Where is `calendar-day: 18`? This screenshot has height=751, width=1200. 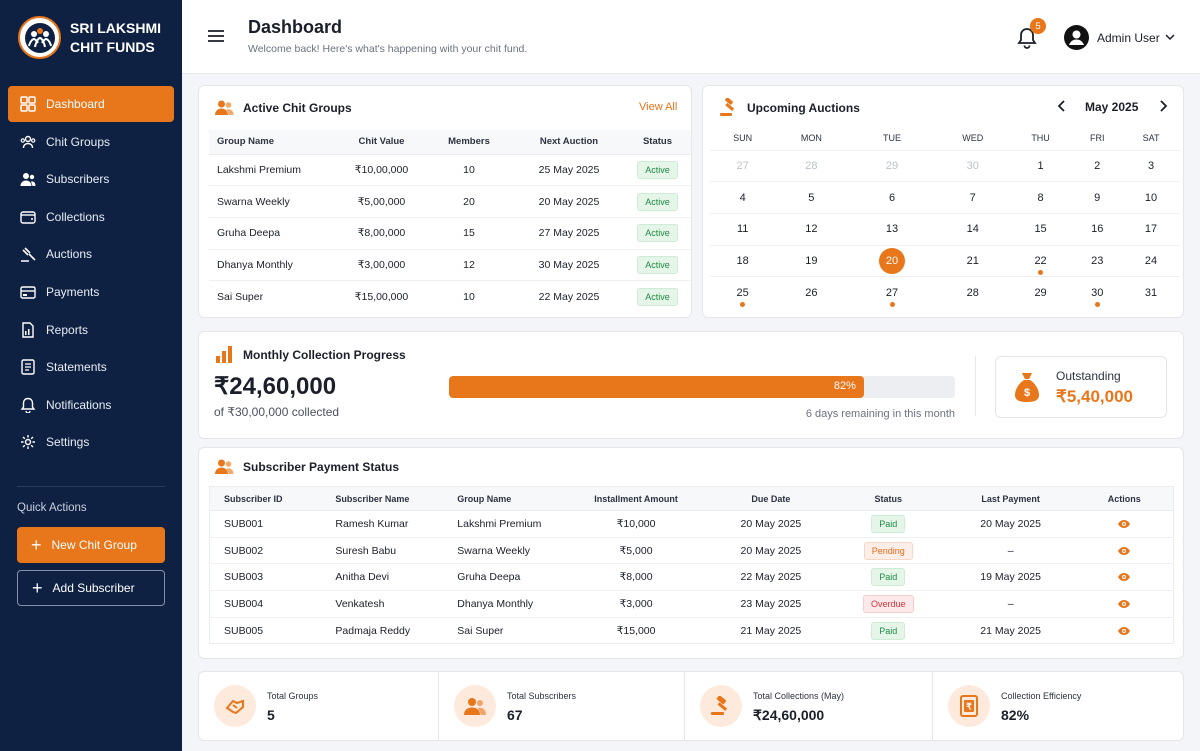
calendar-day: 18 is located at coordinates (743, 260).